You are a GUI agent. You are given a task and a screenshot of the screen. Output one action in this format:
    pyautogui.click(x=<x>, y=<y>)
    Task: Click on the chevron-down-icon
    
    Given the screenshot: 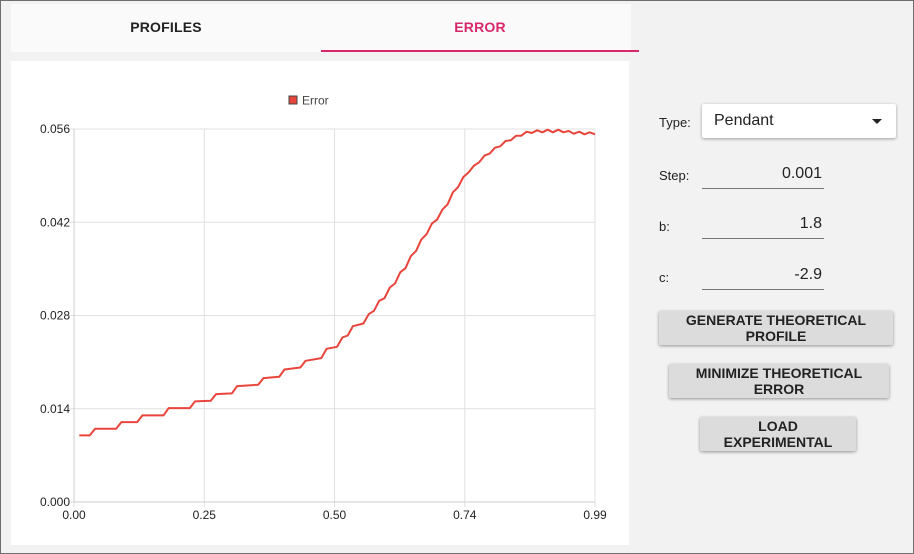 What is the action you would take?
    pyautogui.click(x=877, y=121)
    